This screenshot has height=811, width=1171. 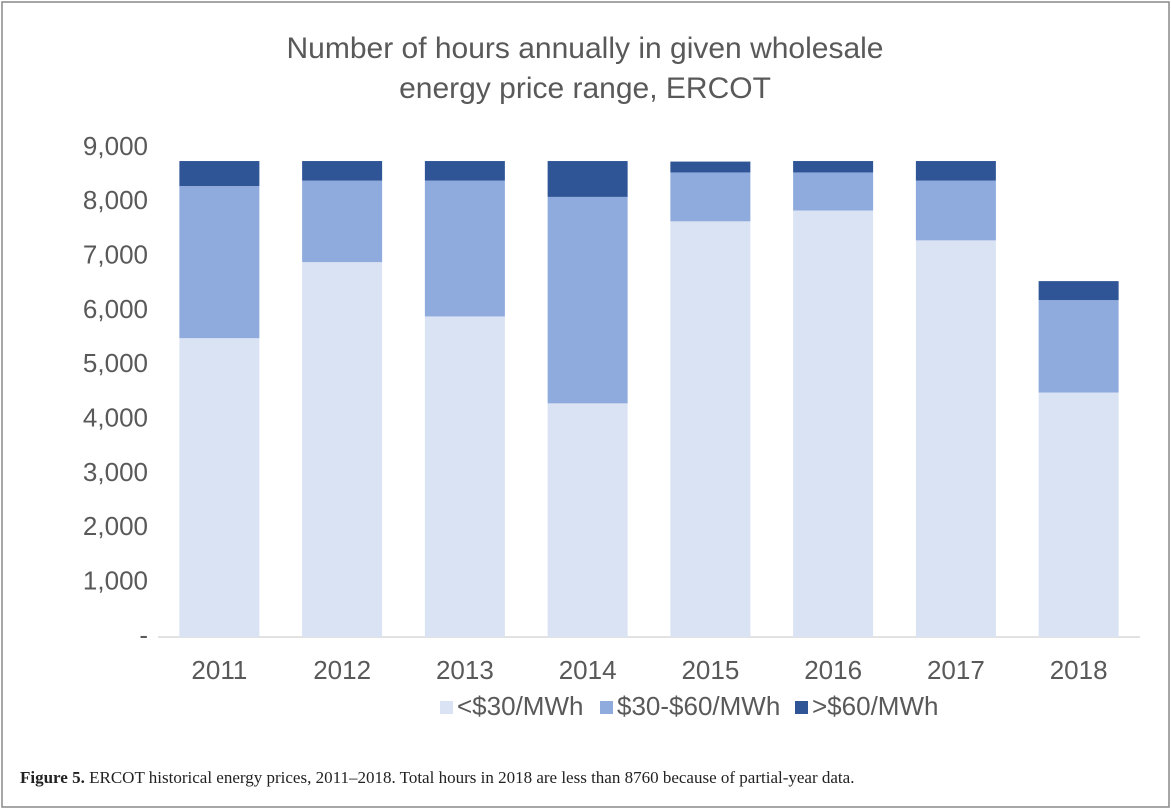 I want to click on y-tick-label: 9,000, so click(x=115, y=146).